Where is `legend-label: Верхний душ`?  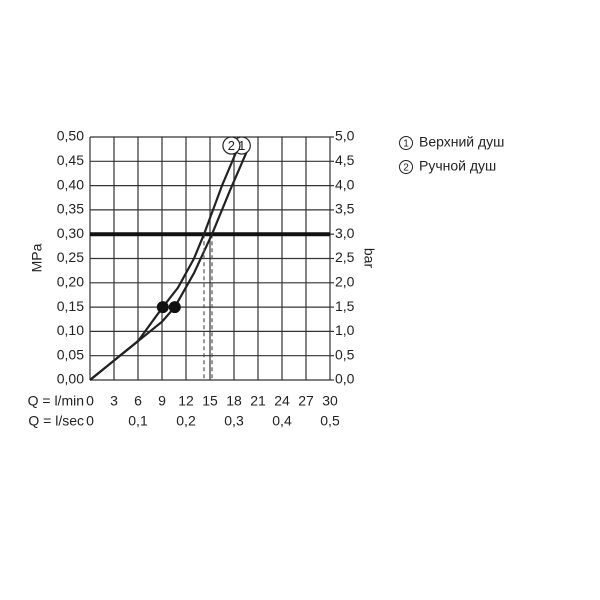
legend-label: Верхний душ is located at coordinates (461, 142).